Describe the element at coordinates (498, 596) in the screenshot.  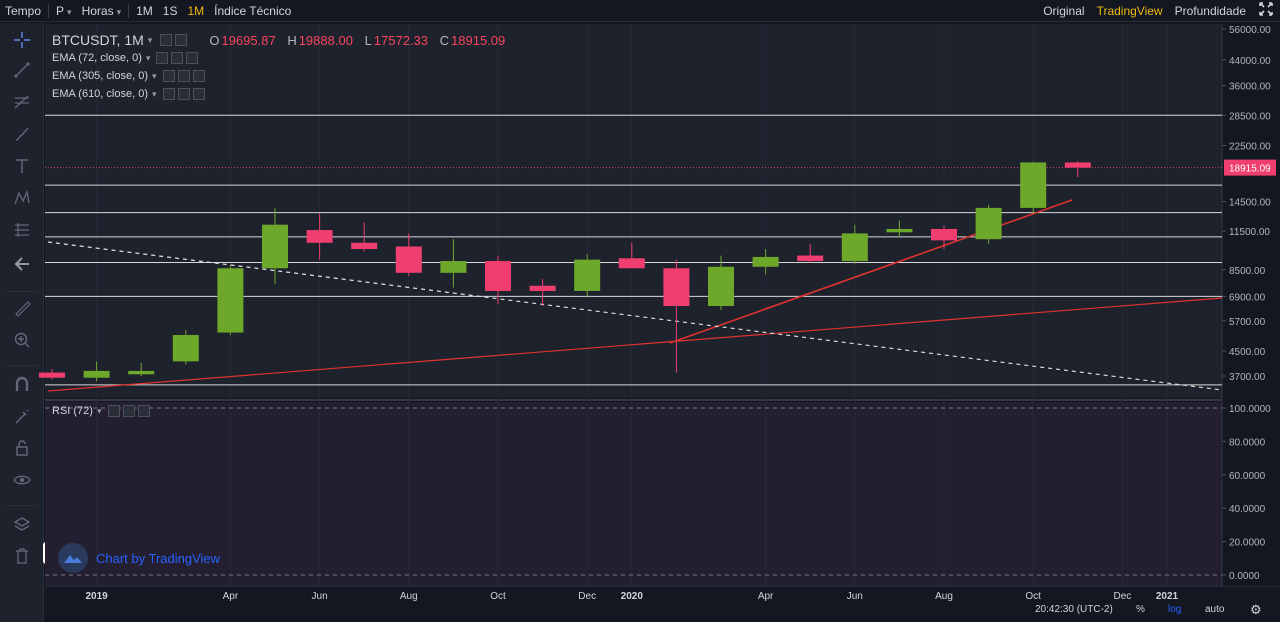
I see `time-axis-label: Oct` at that location.